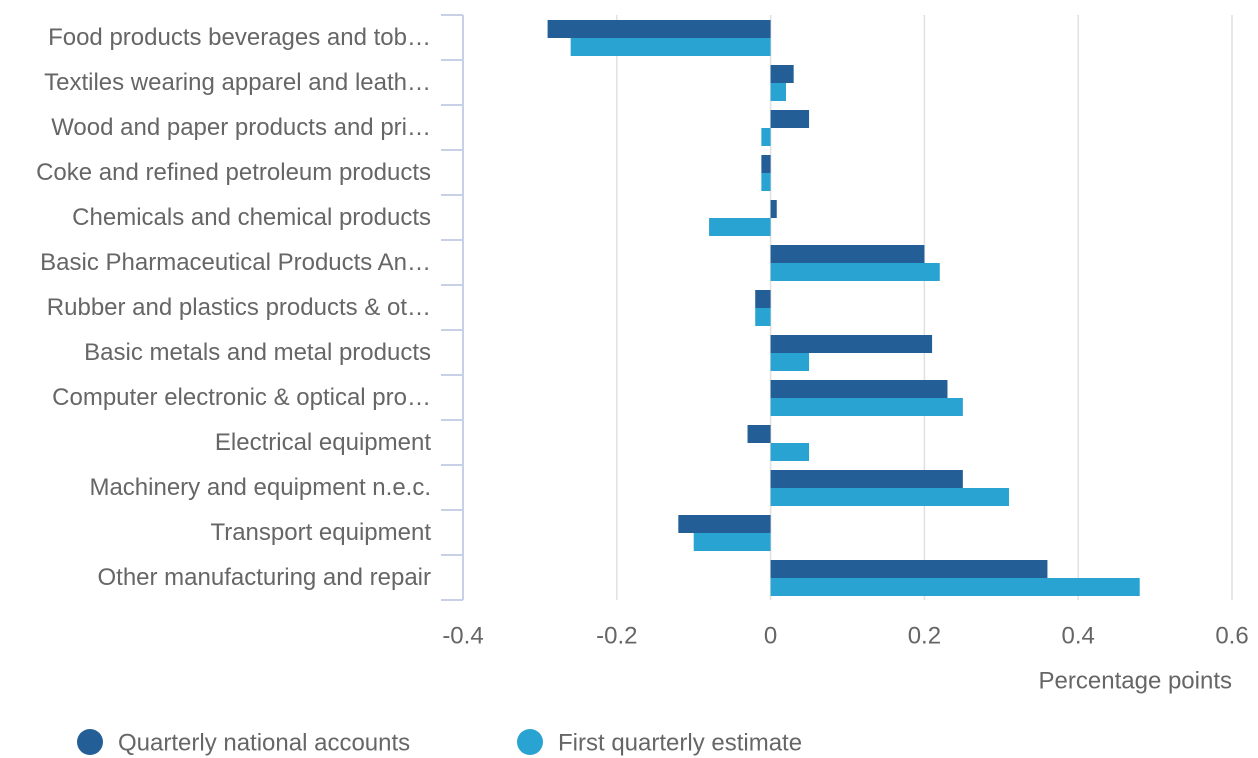  Describe the element at coordinates (924, 635) in the screenshot. I see `x-tick-label: 0.2` at that location.